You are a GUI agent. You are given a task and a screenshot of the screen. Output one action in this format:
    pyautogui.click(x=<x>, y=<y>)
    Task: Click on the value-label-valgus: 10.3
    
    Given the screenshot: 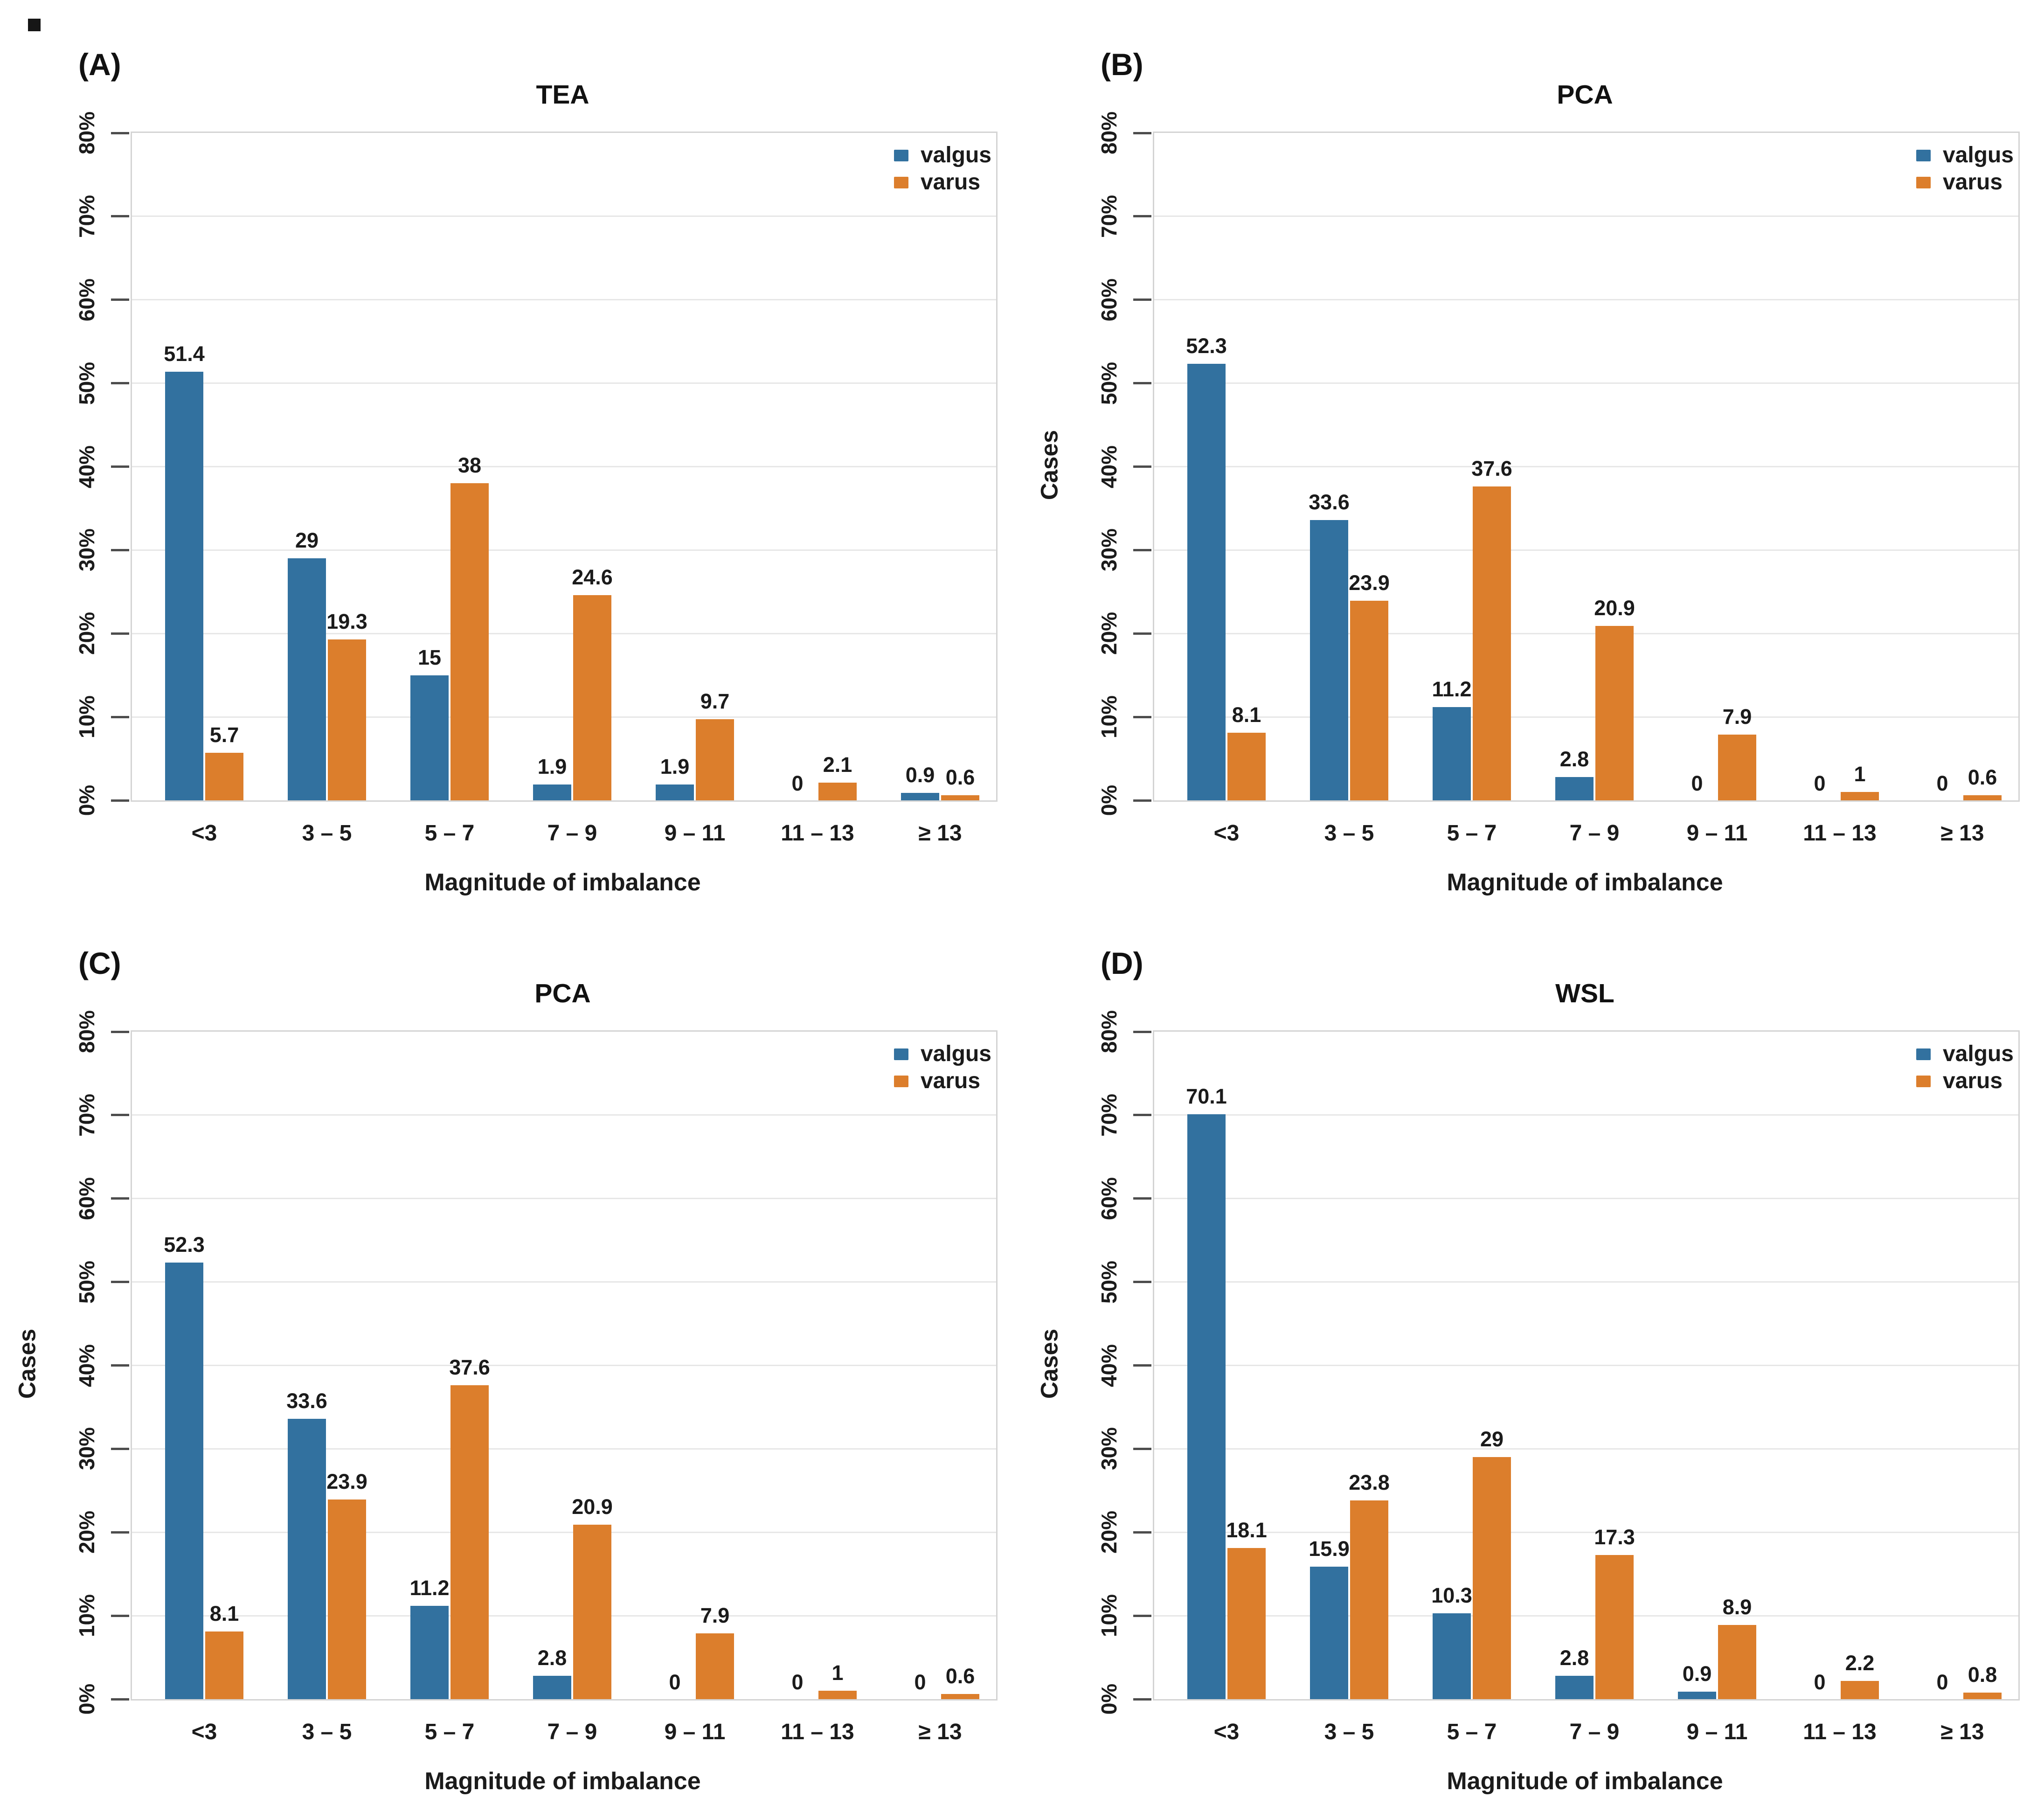 What is the action you would take?
    pyautogui.click(x=1451, y=1595)
    